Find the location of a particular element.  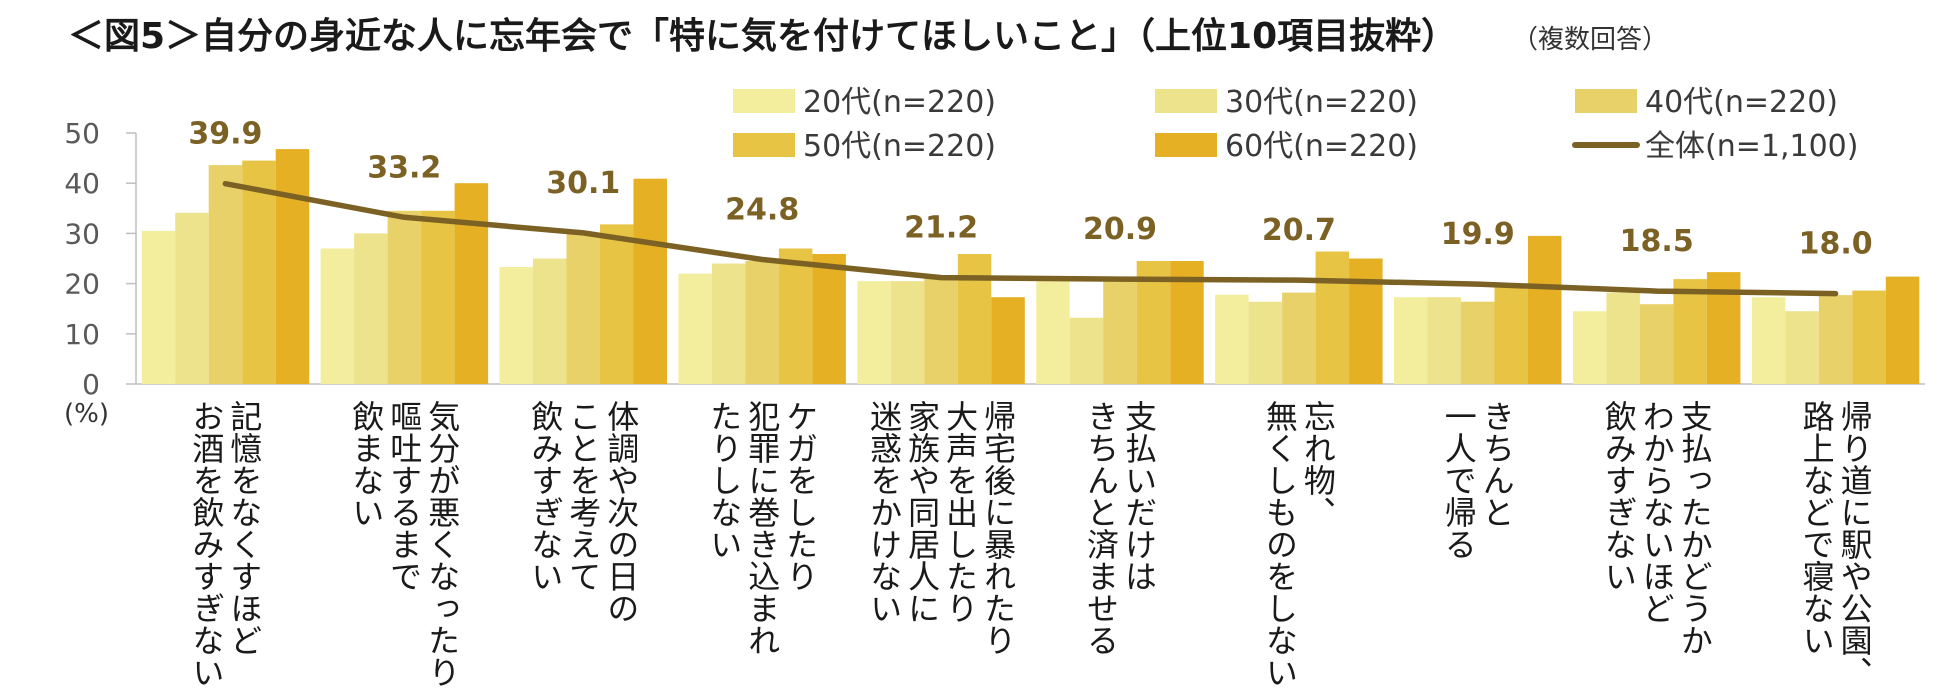

category-label: 支払いだけは is located at coordinates (1139, 496).